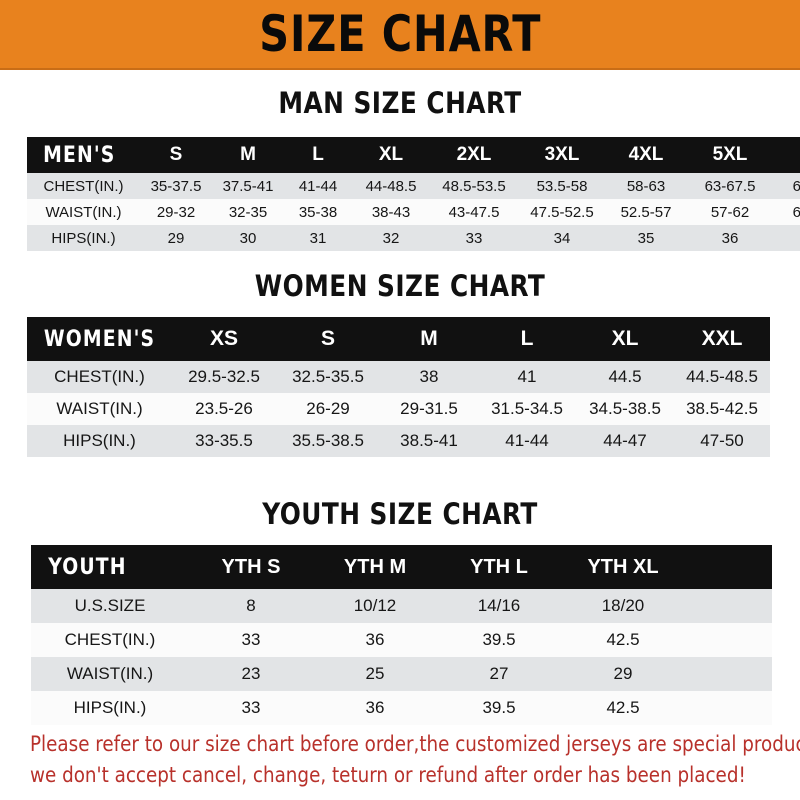  What do you see at coordinates (562, 212) in the screenshot?
I see `man-cell-2-6: 47.5-52.5` at bounding box center [562, 212].